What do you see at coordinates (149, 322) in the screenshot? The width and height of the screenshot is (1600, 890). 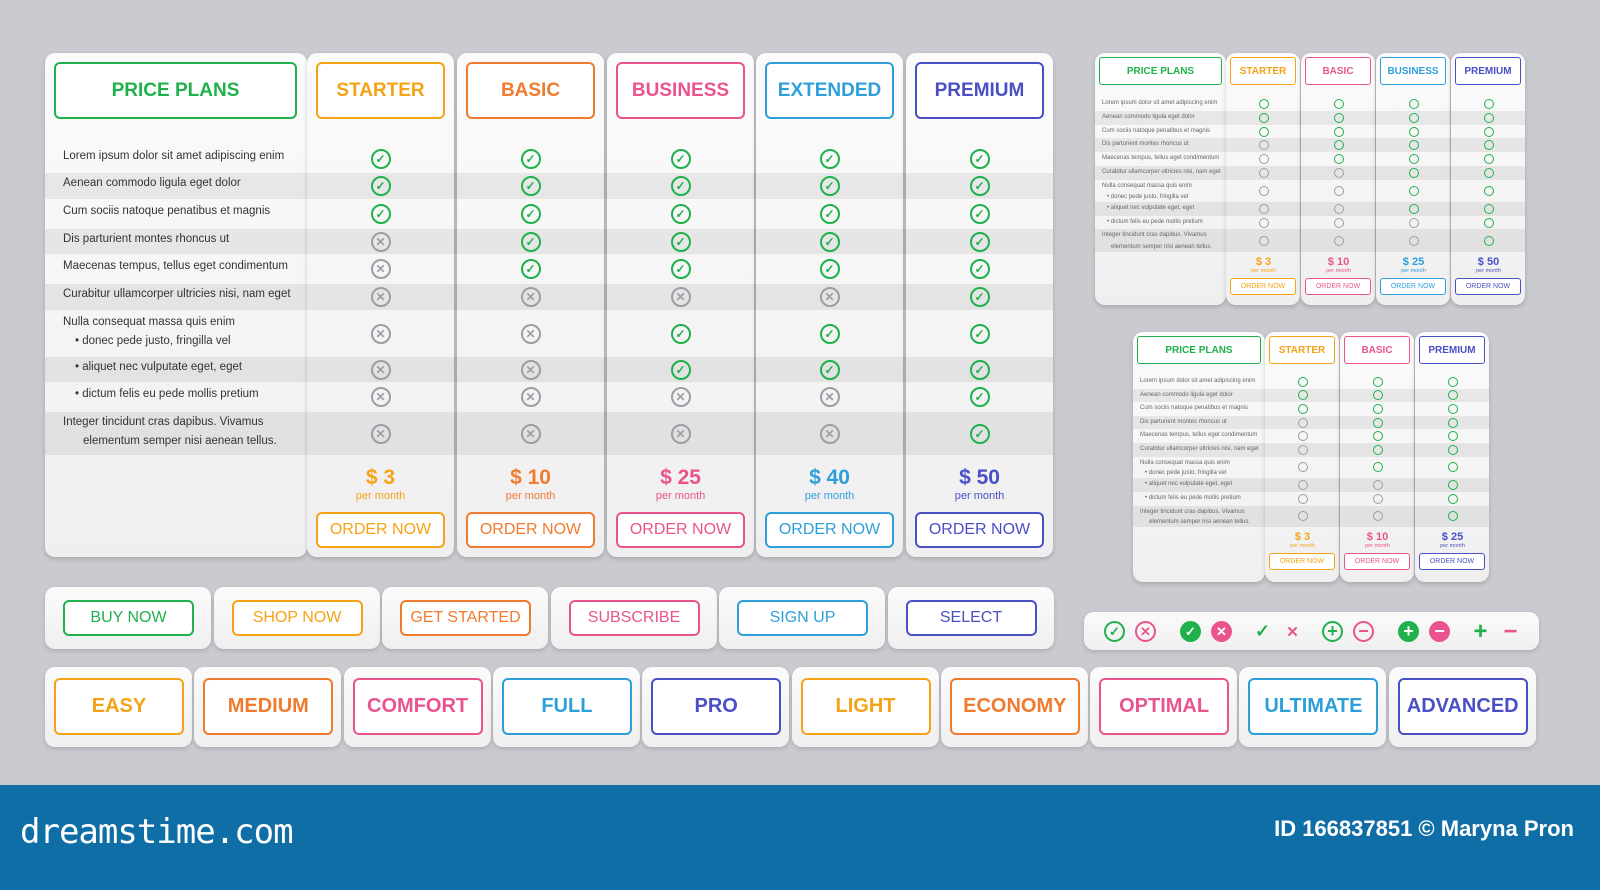 I see `feature-label: Nulla consequat massa quis enim` at bounding box center [149, 322].